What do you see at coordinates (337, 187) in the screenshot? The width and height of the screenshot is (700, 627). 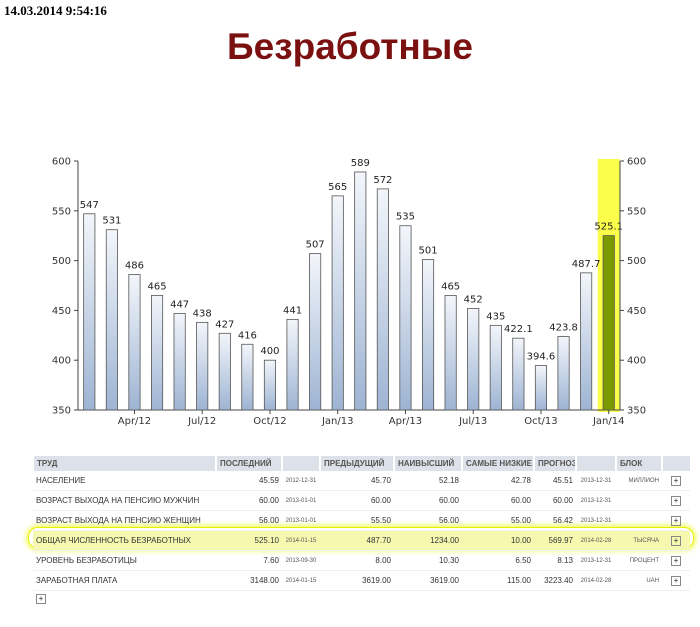 I see `data-label: 565` at bounding box center [337, 187].